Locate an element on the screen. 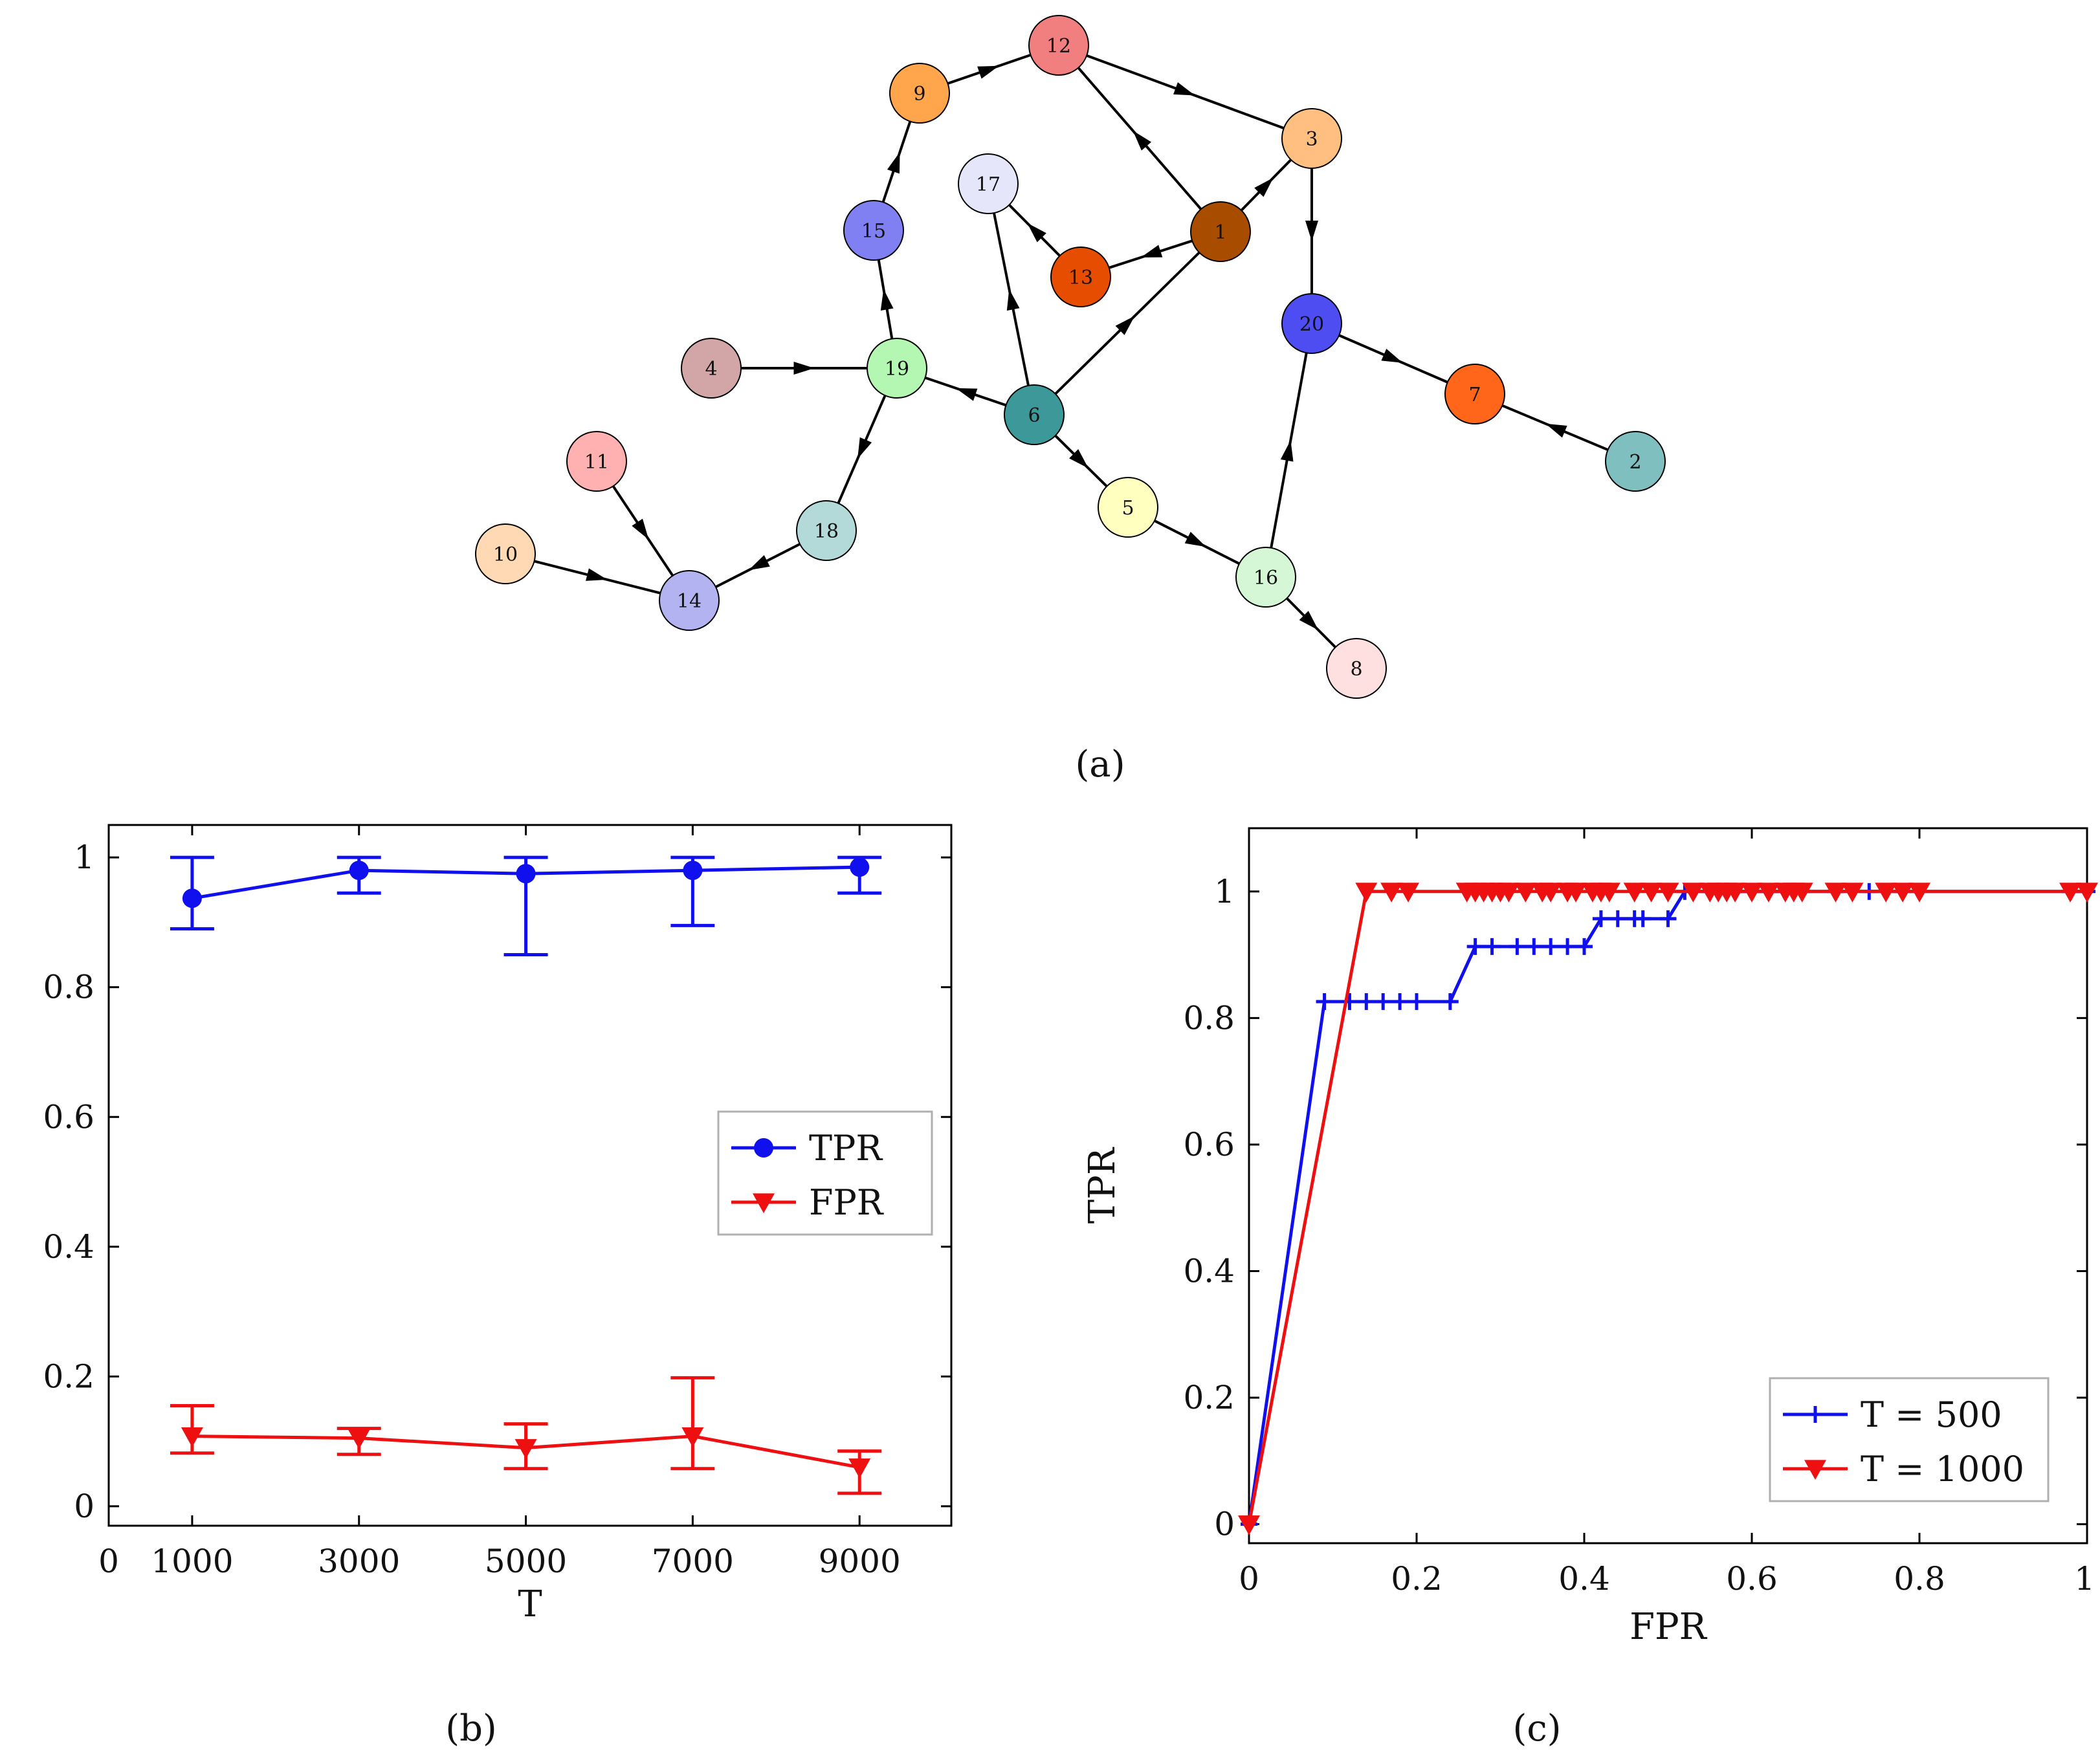 The width and height of the screenshot is (2100, 1758). graph-node-14: 14 is located at coordinates (689, 600).